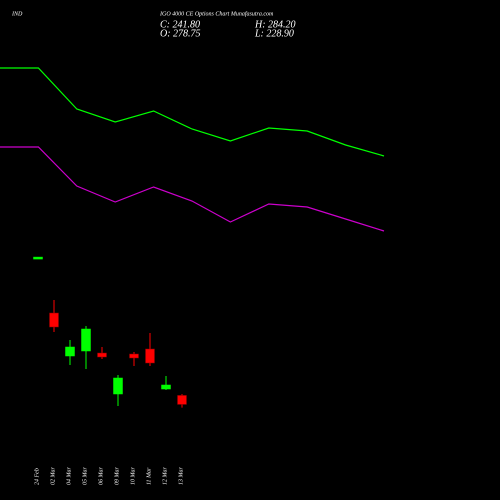  Describe the element at coordinates (85, 476) in the screenshot. I see `x-tick-label: 05 Mar` at that location.